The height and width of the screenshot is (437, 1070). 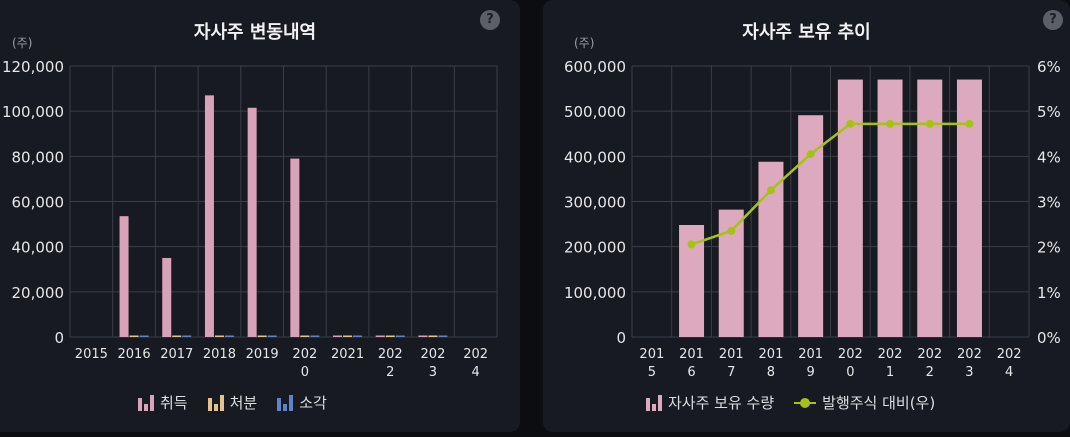 I want to click on legend-item-acquire: 취득, so click(x=163, y=402).